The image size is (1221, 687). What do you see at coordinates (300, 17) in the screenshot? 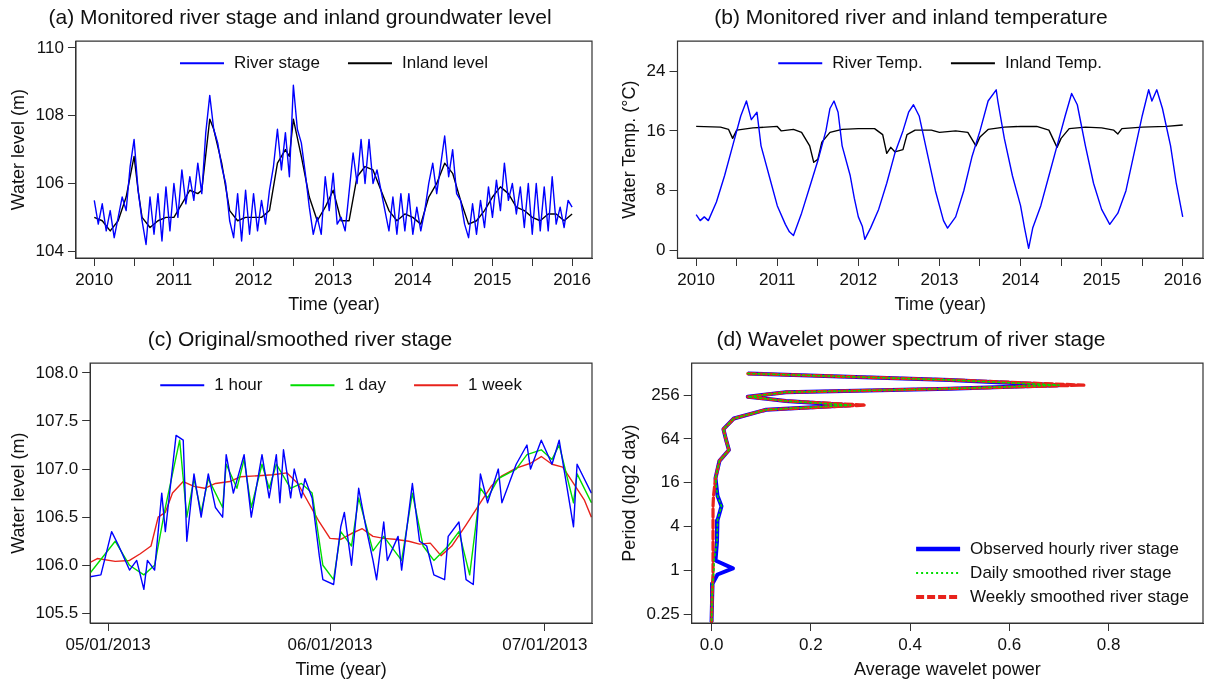
I see `chart-title: (a) Monitored river stage and inland groundwater level` at bounding box center [300, 17].